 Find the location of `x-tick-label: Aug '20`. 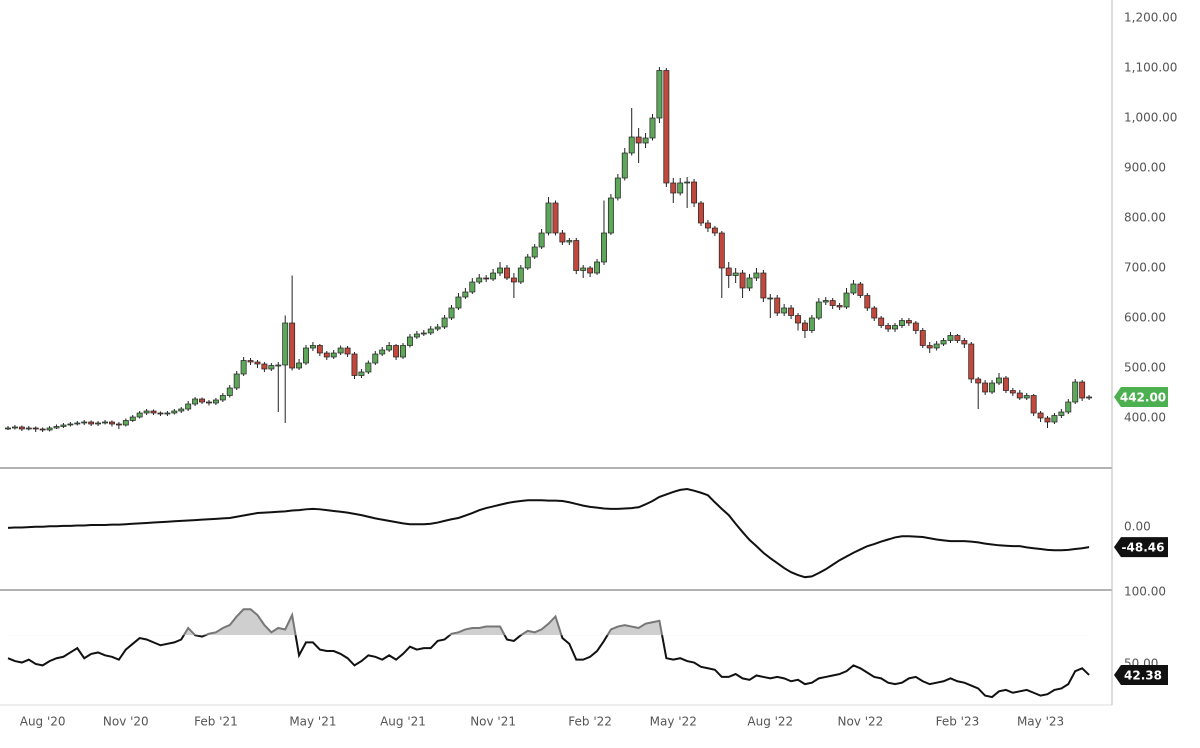

x-tick-label: Aug '20 is located at coordinates (43, 722).